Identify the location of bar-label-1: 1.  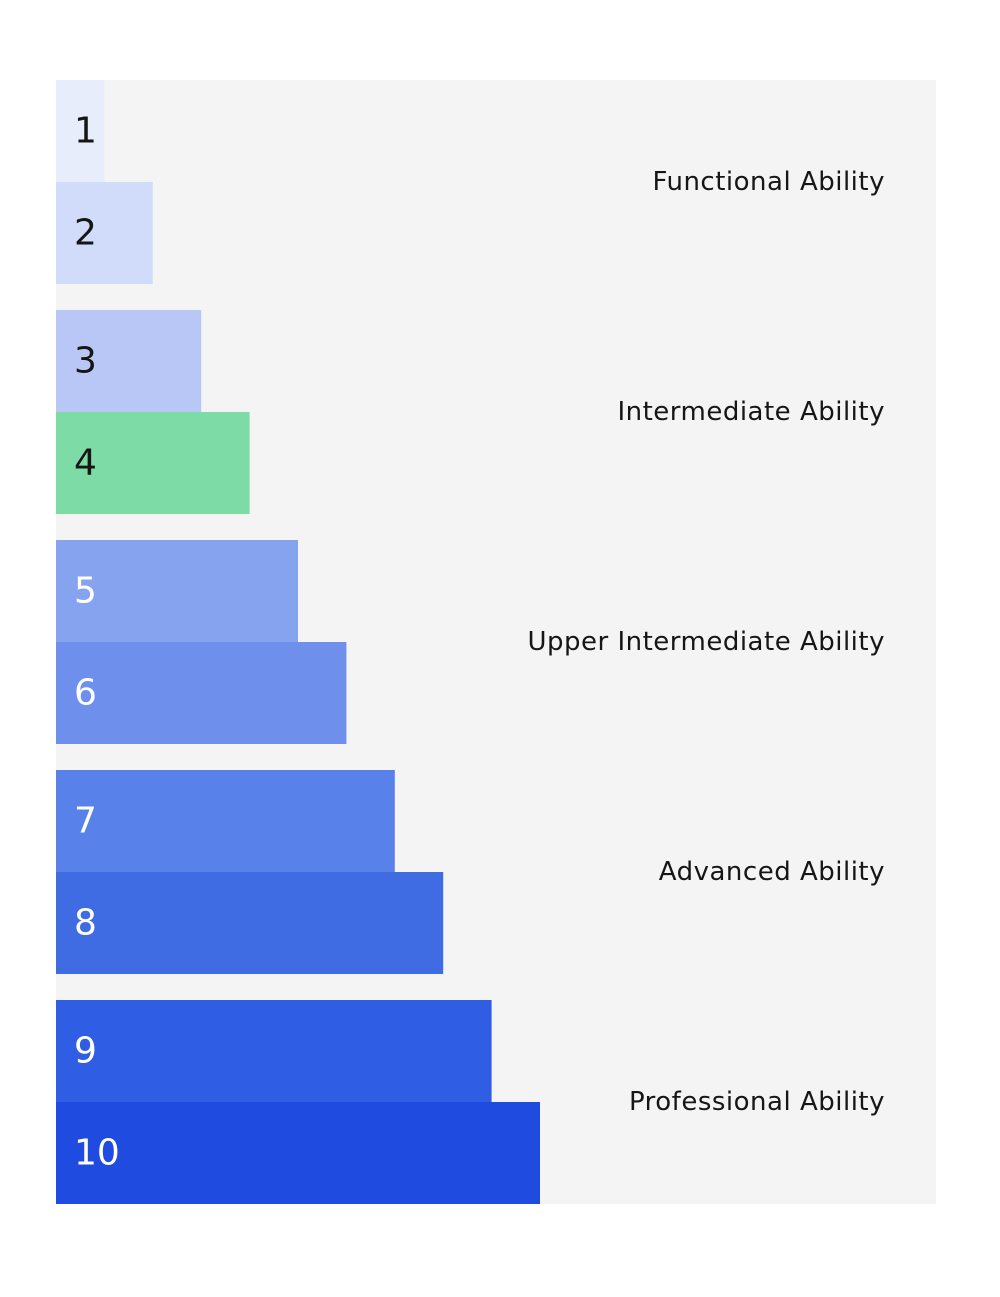
(85, 131).